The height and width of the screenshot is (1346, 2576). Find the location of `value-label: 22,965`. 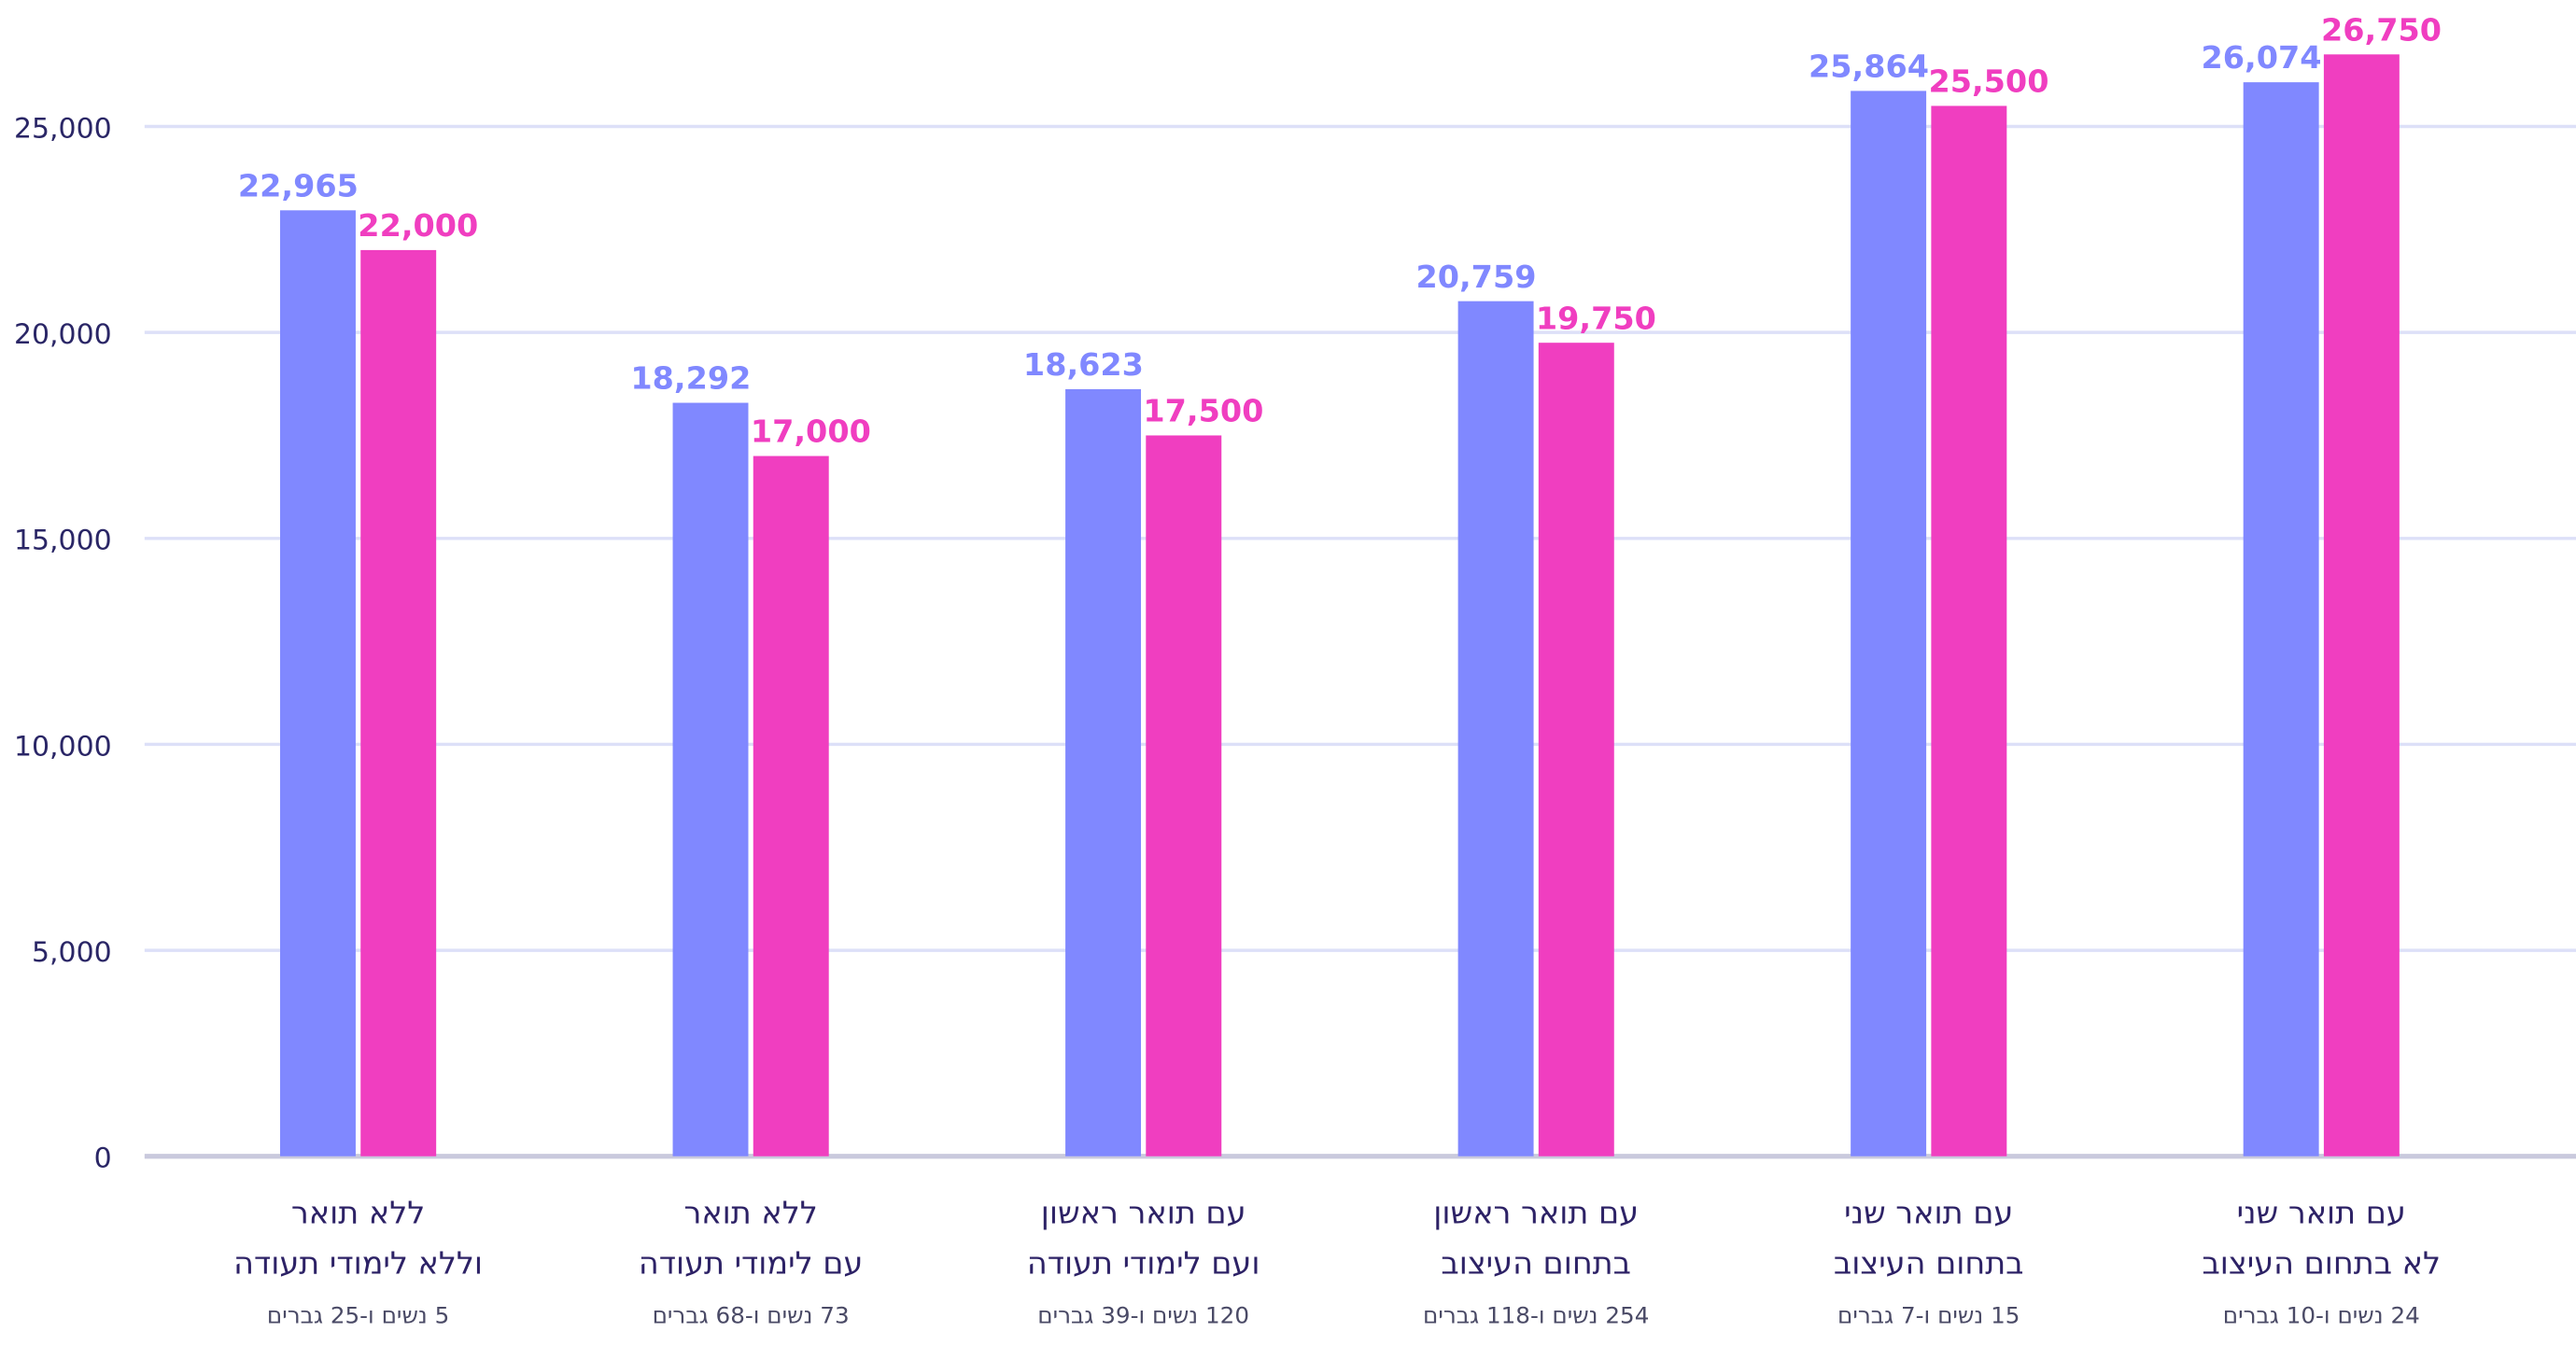

value-label: 22,965 is located at coordinates (298, 186).